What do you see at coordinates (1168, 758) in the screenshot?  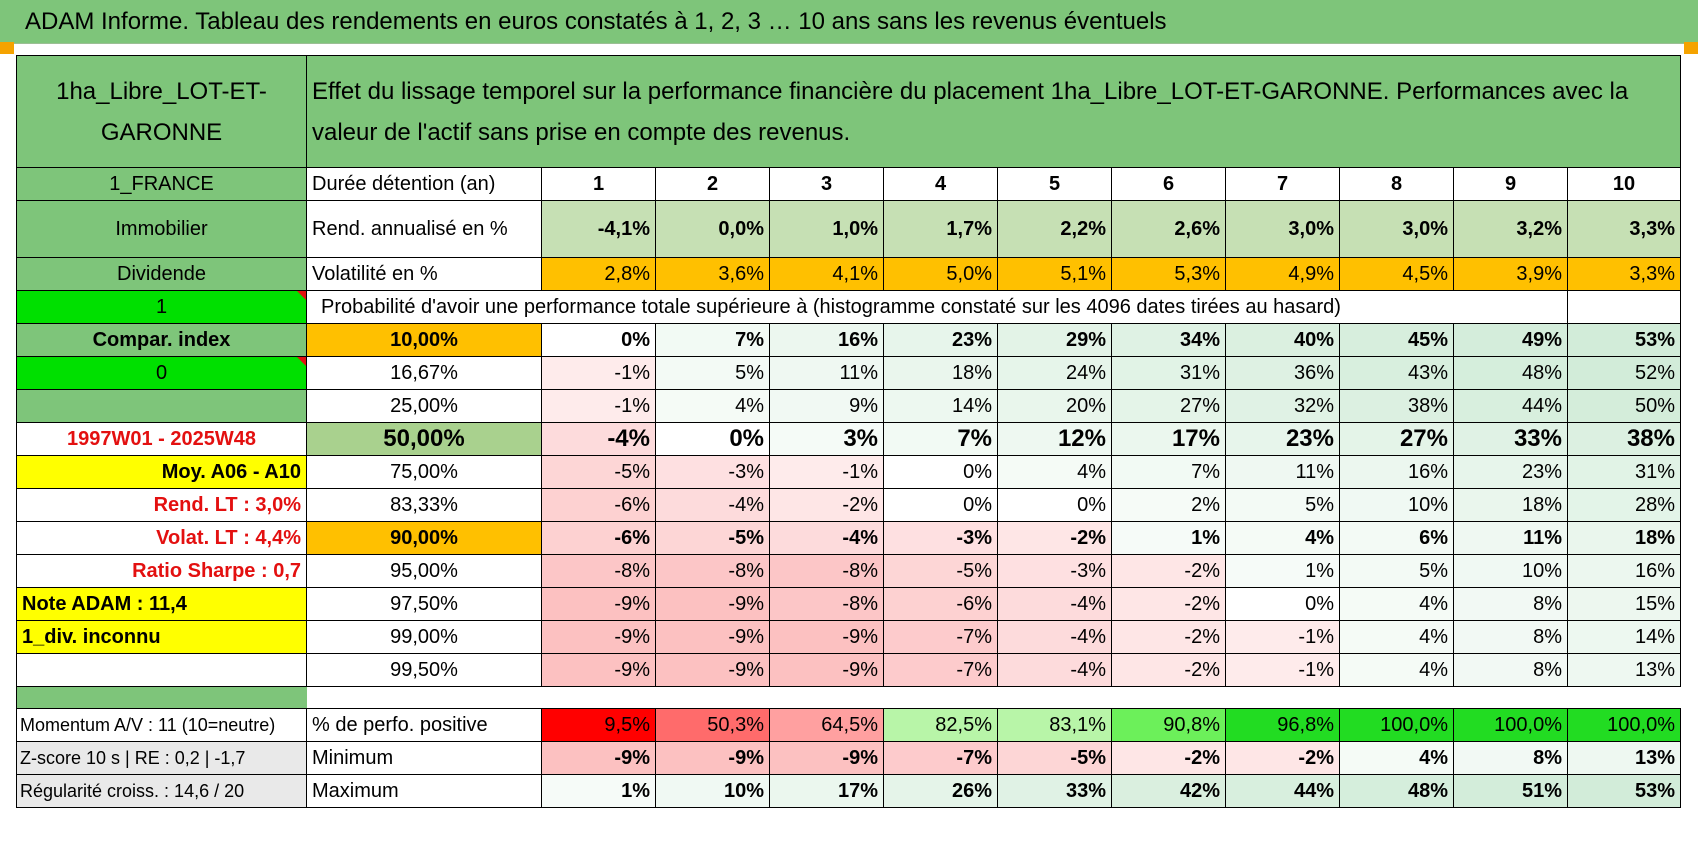 I see `min-value: -2%` at bounding box center [1168, 758].